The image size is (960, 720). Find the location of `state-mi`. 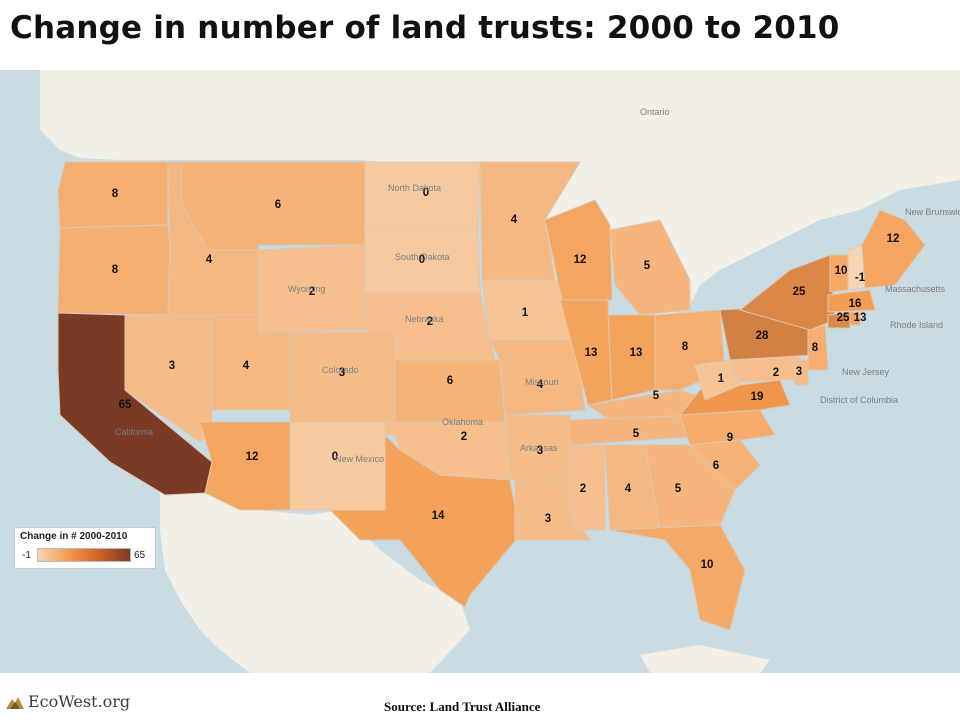

state-mi is located at coordinates (650, 267).